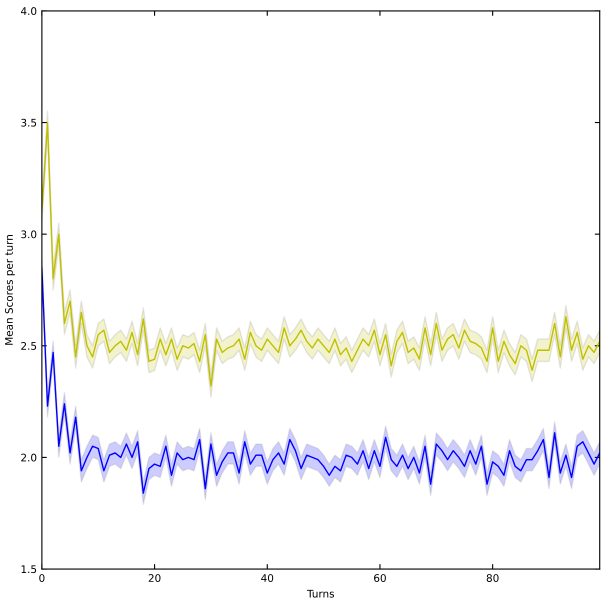  What do you see at coordinates (28, 234) in the screenshot?
I see `y-tick-label: 3.0` at bounding box center [28, 234].